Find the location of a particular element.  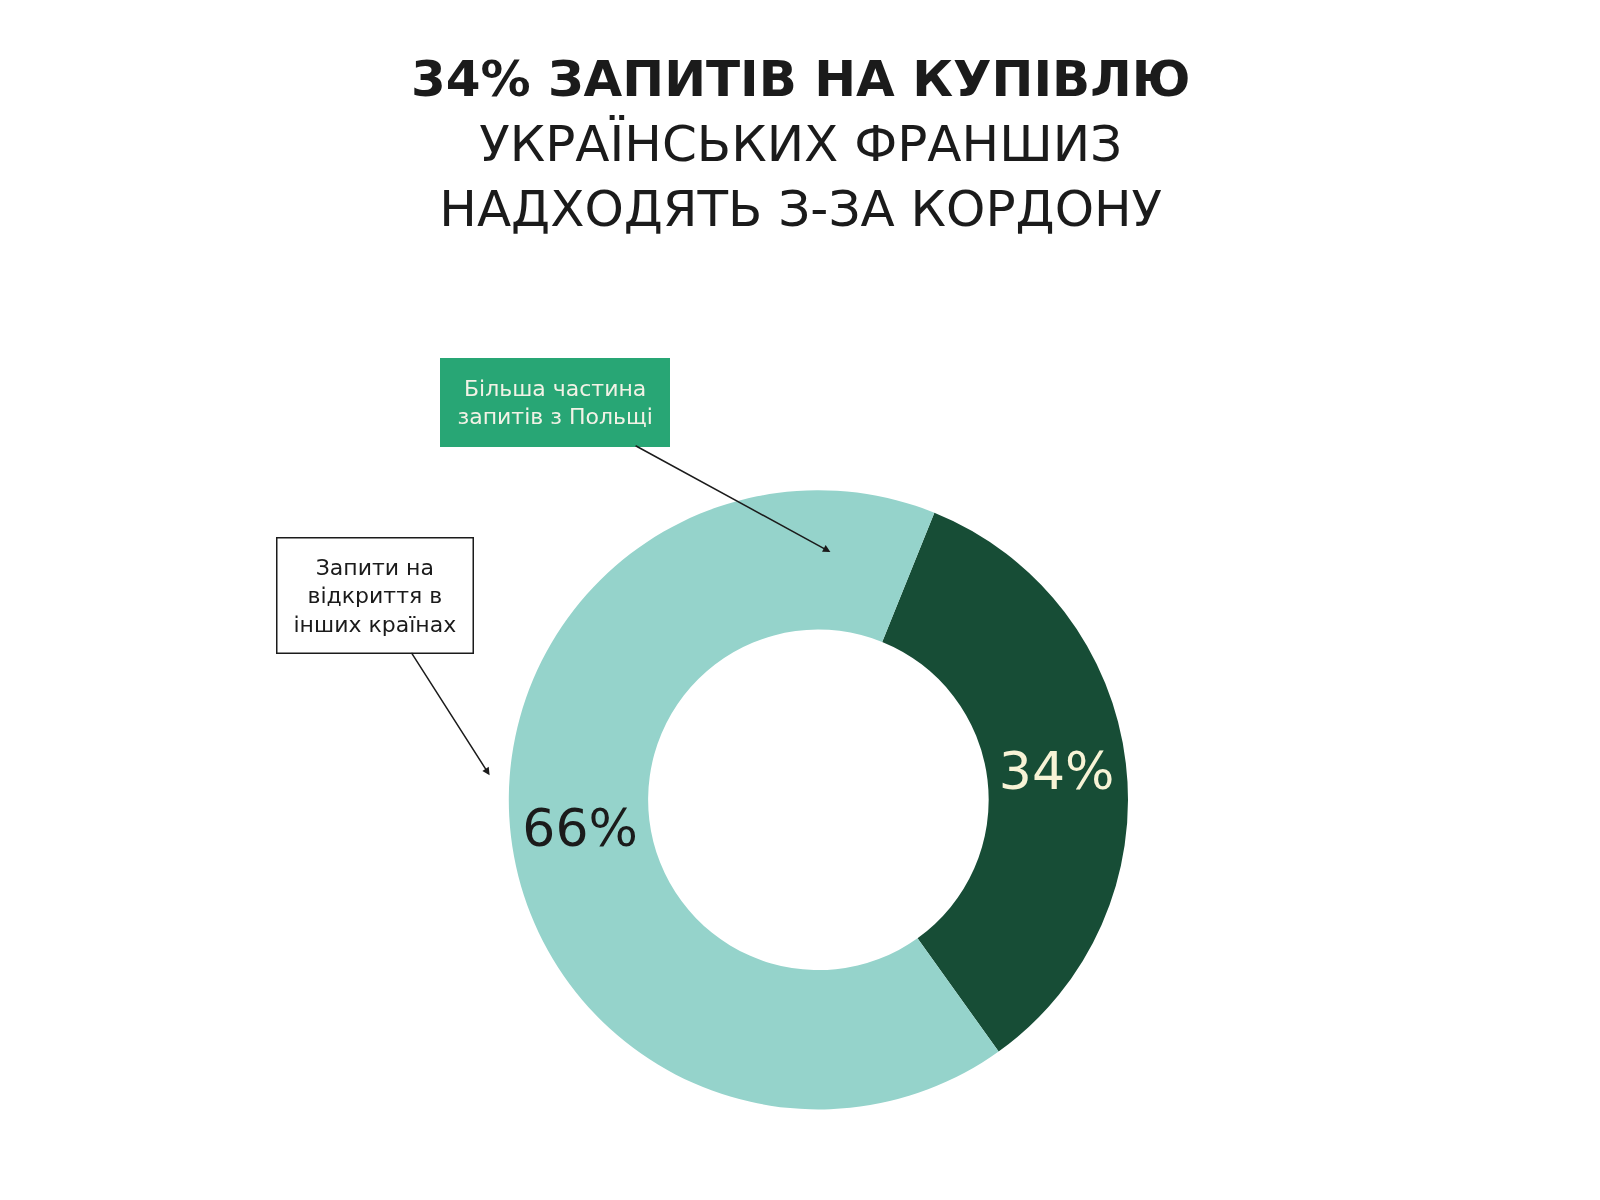

donut-slice is located at coordinates (1005, 782).